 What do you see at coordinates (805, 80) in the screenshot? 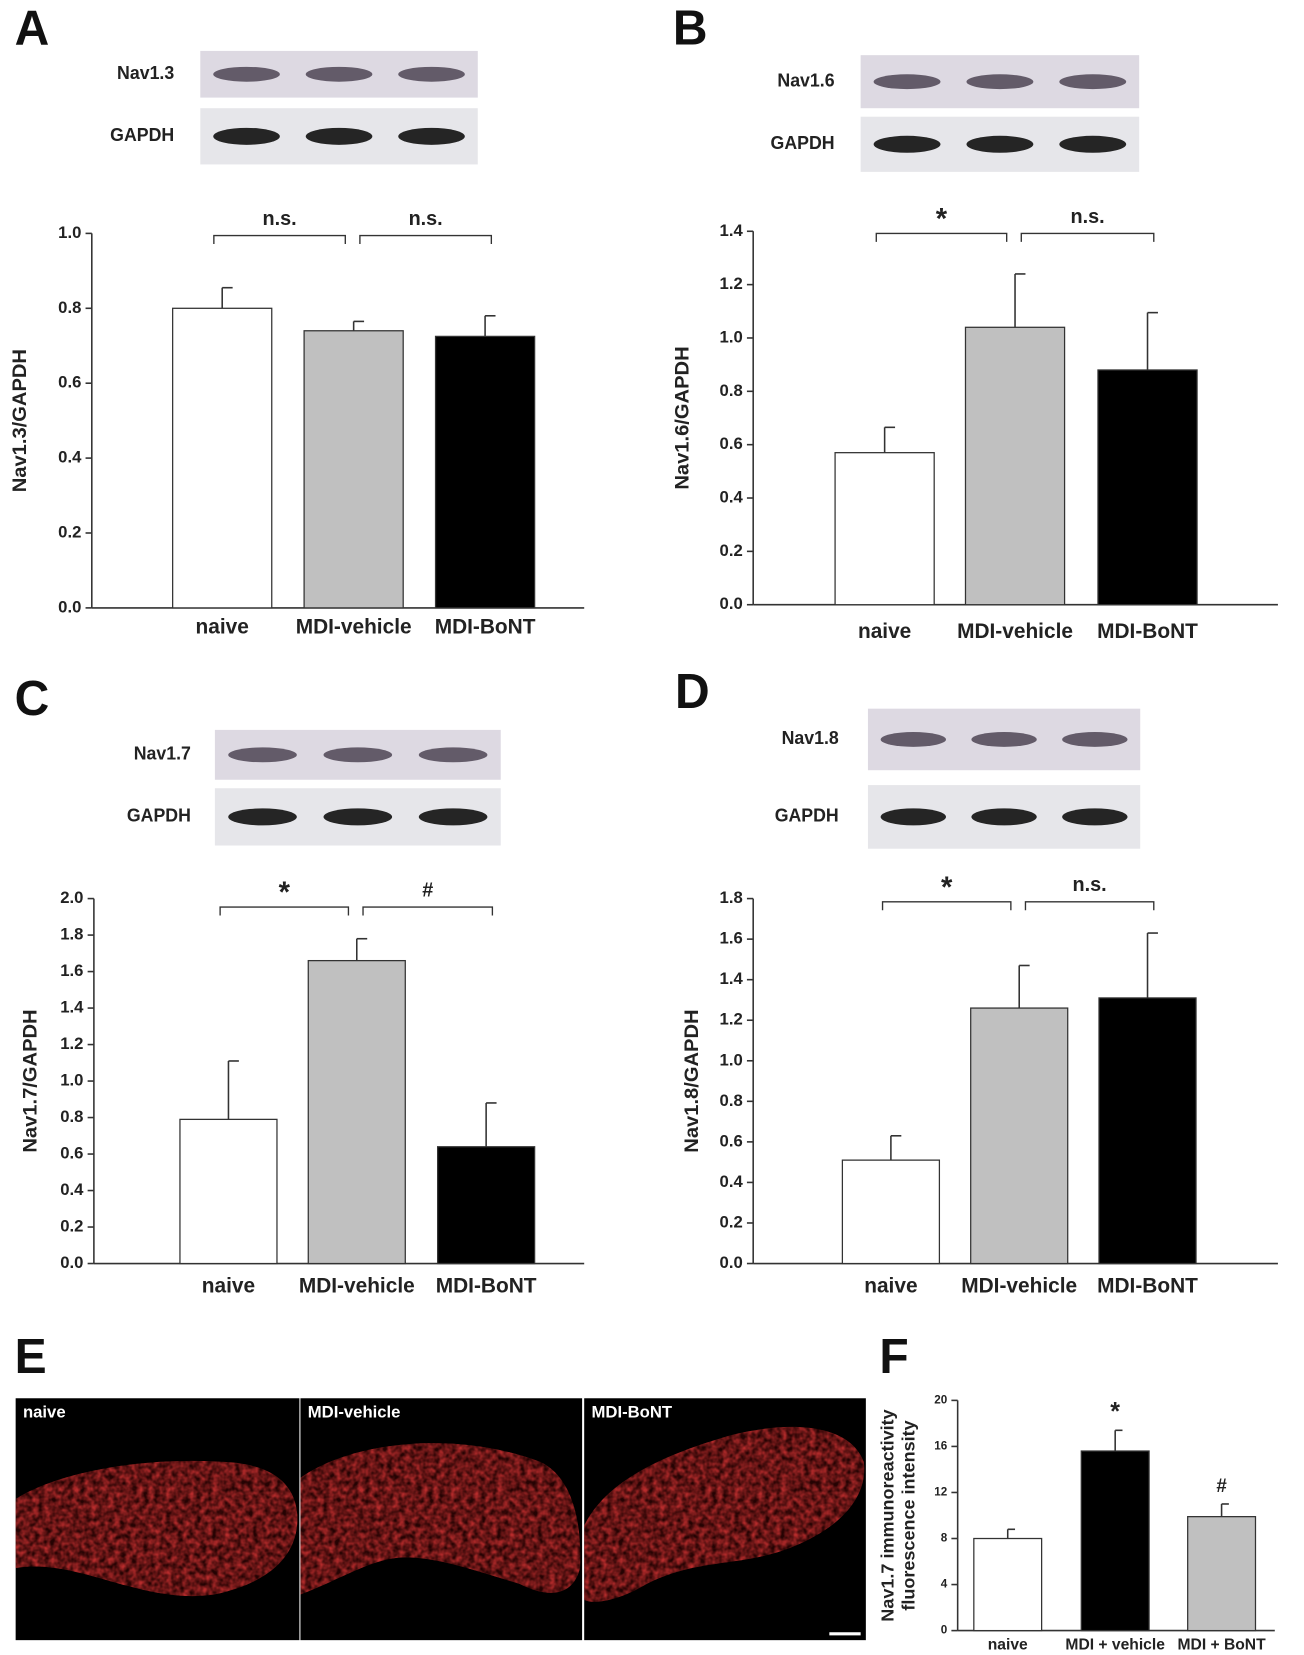
I see `blot-label: Nav1.6` at bounding box center [805, 80].